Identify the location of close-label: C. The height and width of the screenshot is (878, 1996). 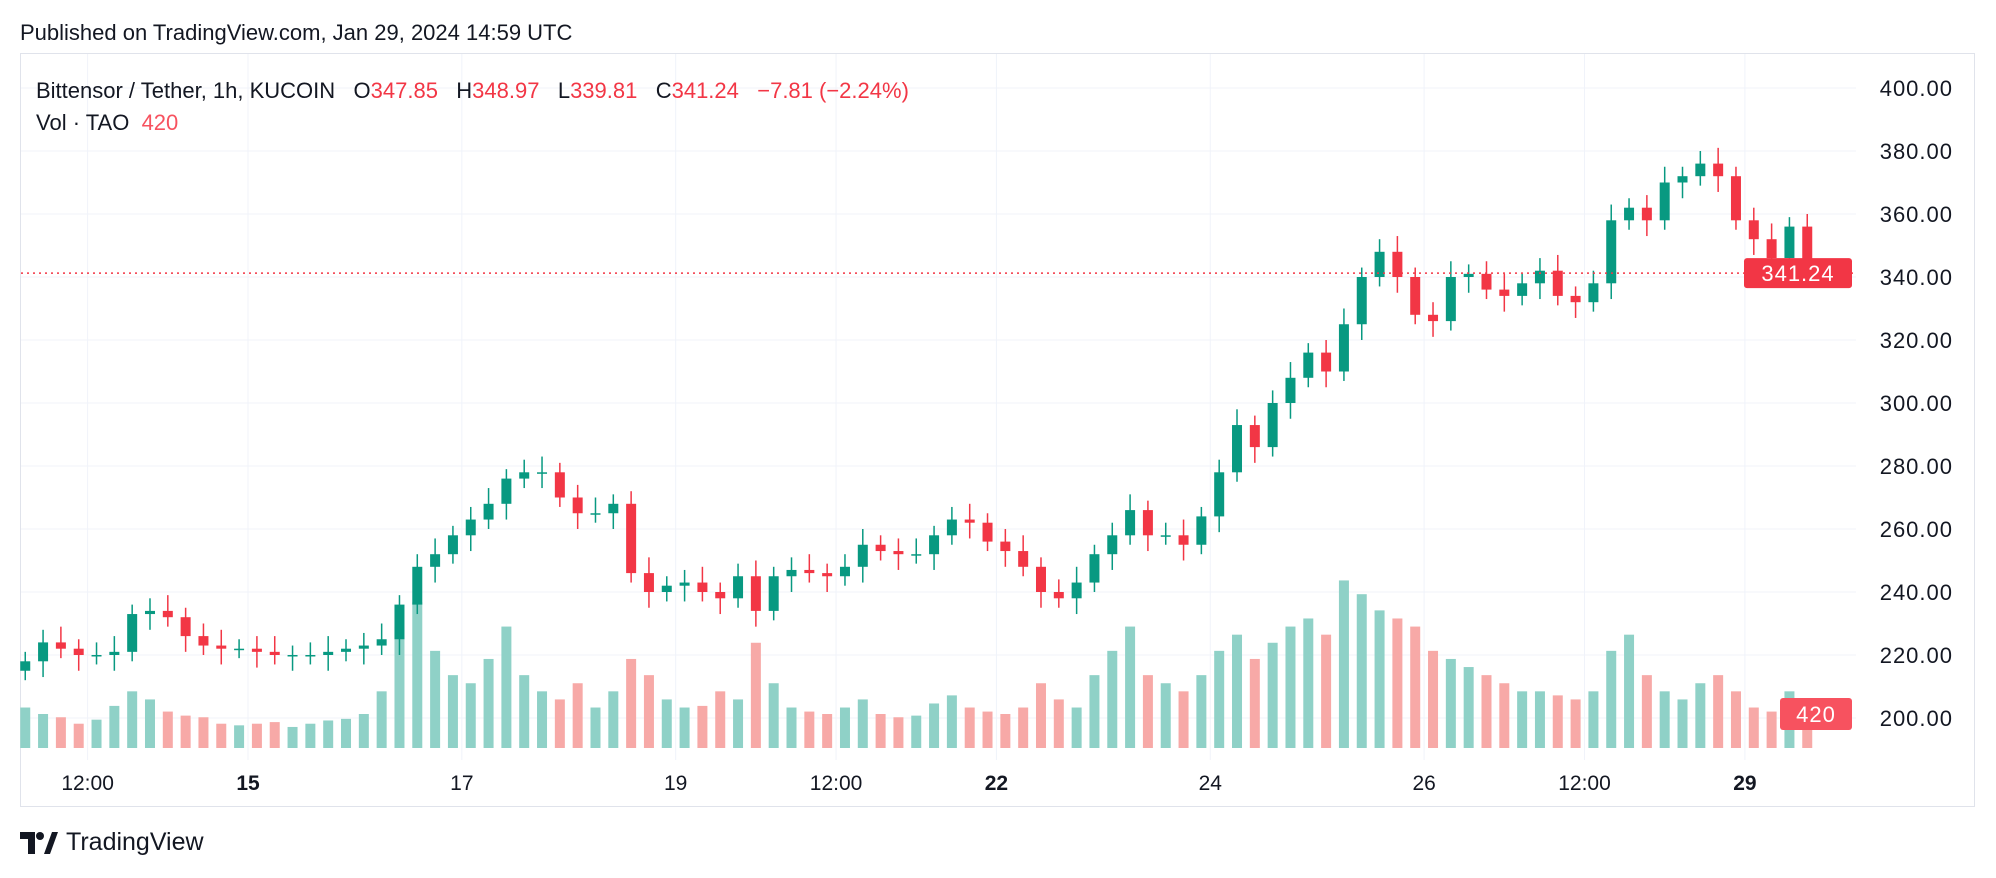
(663, 90).